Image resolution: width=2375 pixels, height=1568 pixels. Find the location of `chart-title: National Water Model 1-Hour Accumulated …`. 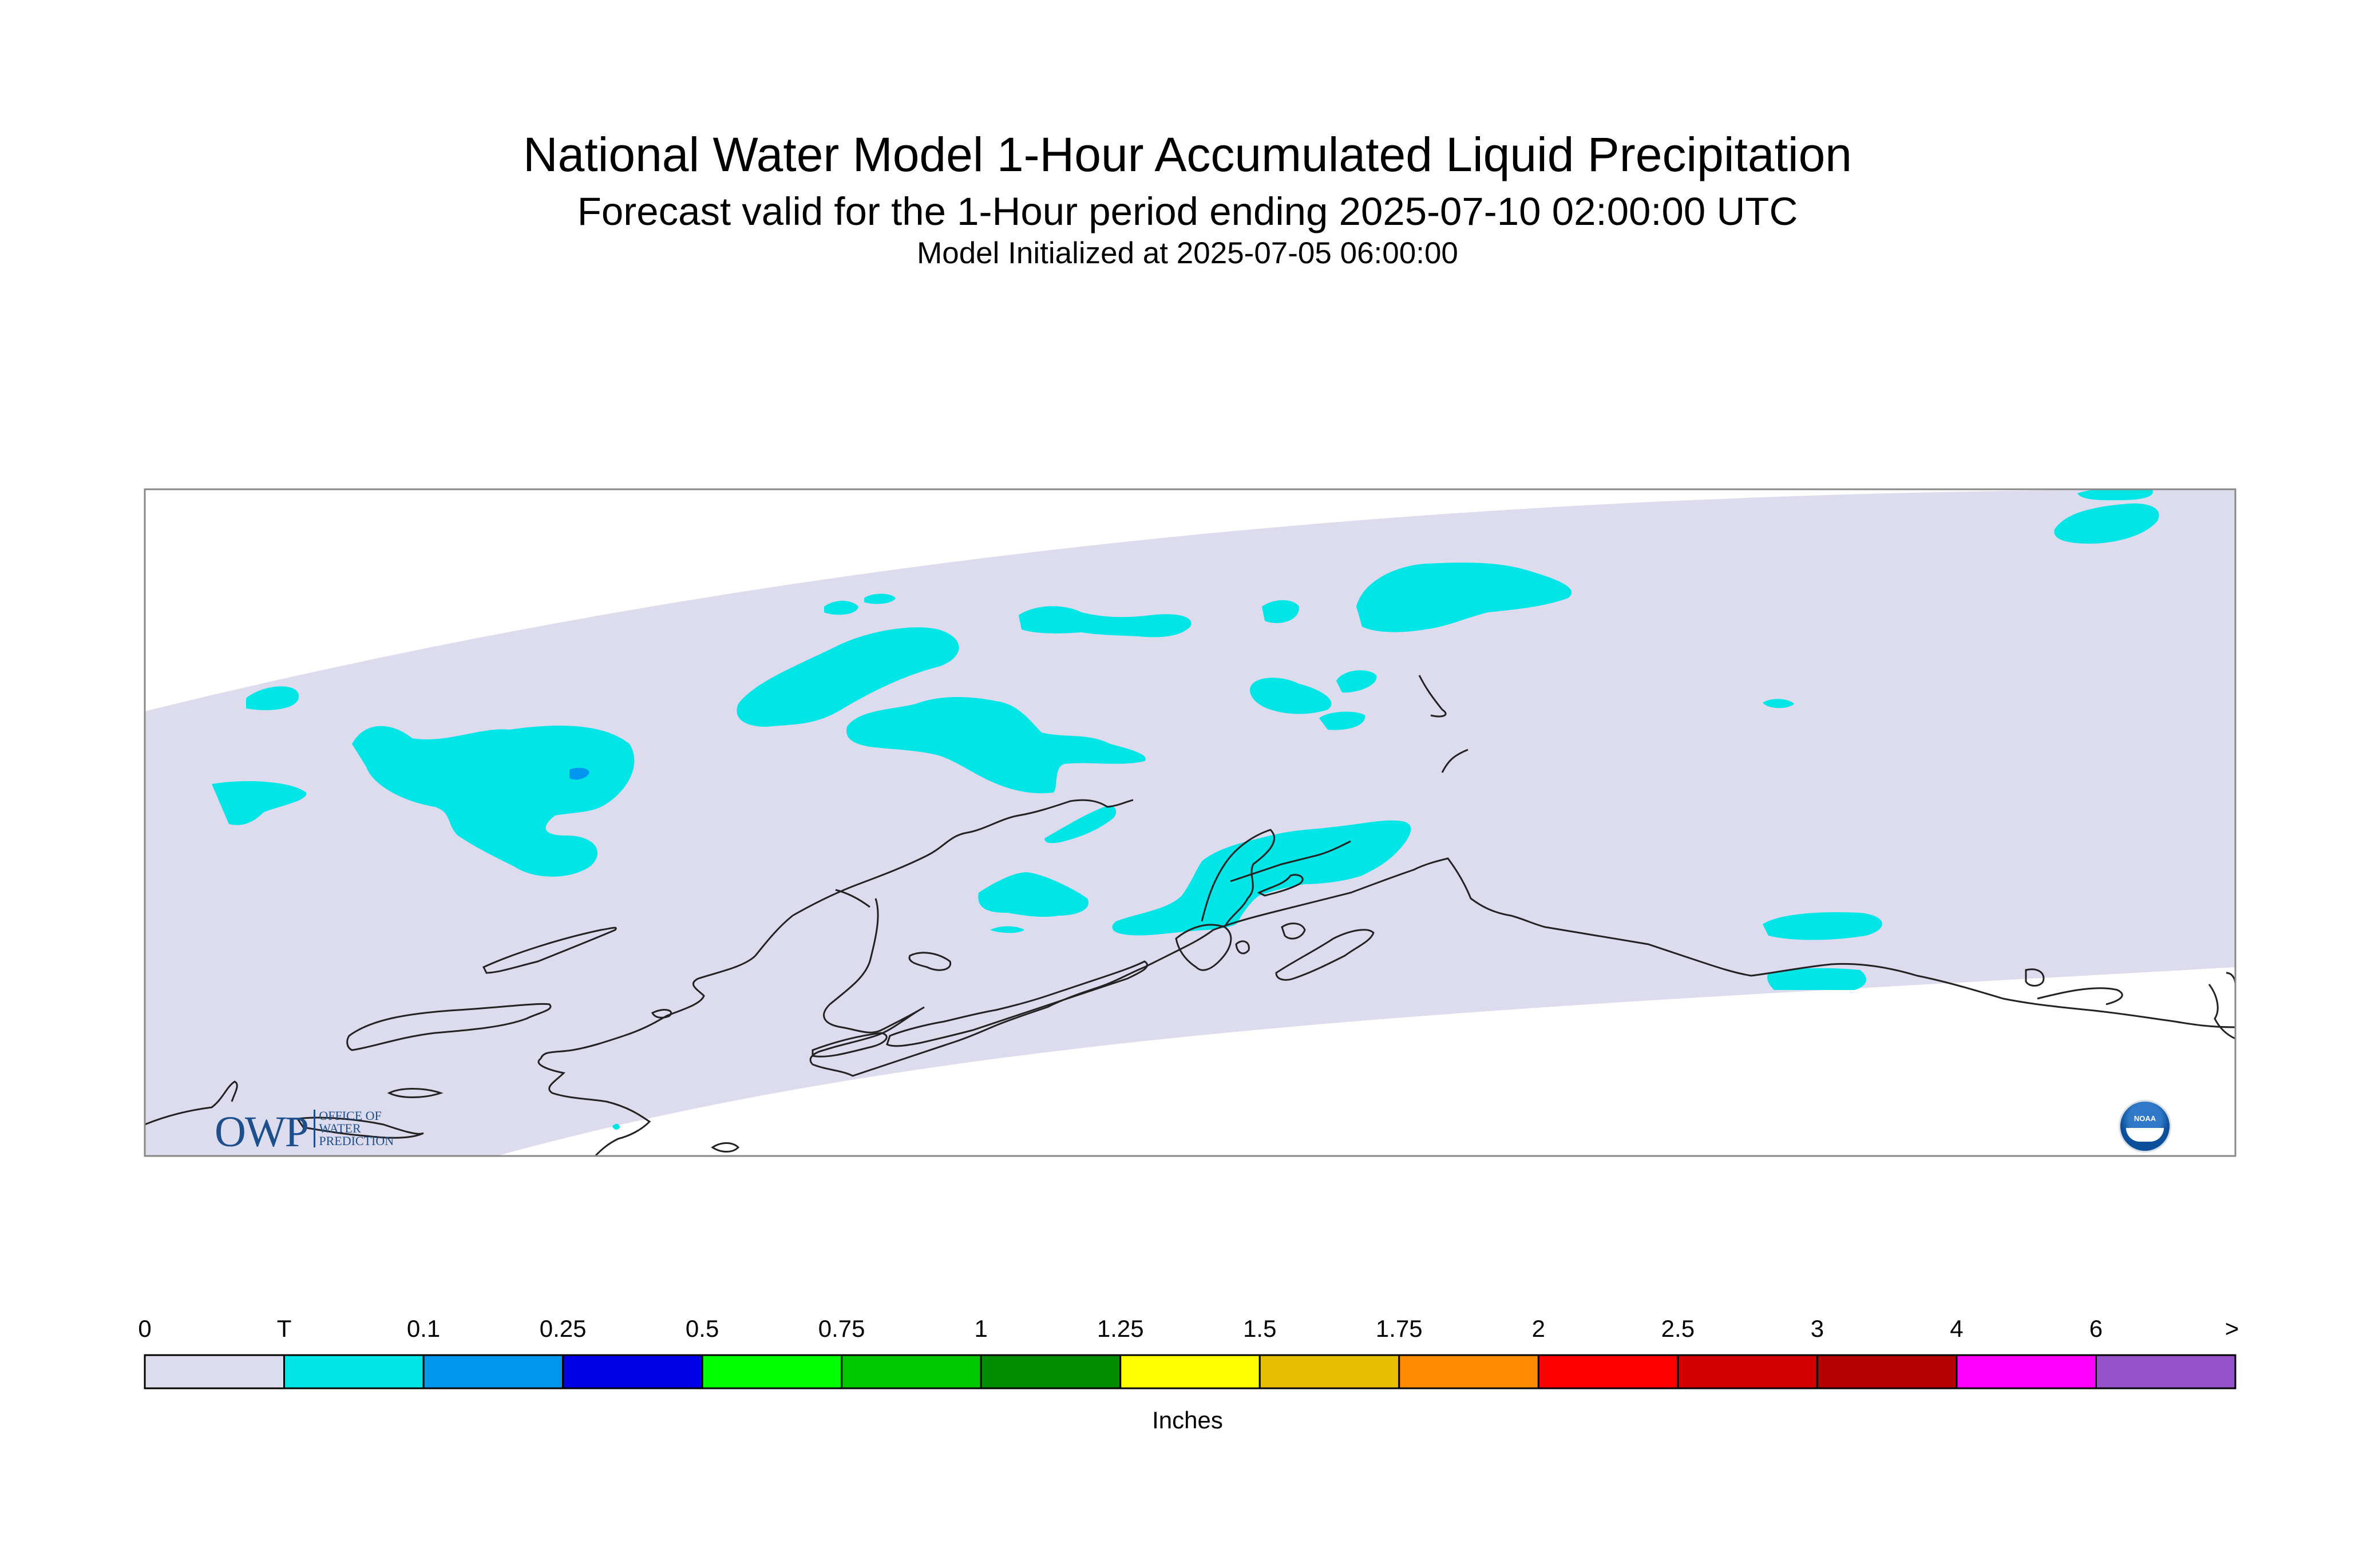

chart-title: National Water Model 1-Hour Accumulated … is located at coordinates (1187, 154).